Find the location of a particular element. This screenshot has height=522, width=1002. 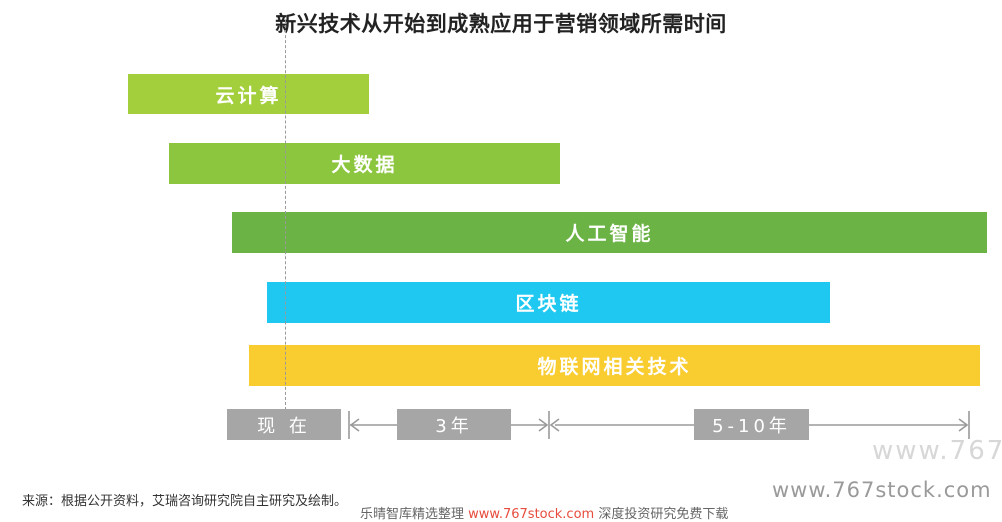

watermark-faint: www.767 is located at coordinates (937, 451).